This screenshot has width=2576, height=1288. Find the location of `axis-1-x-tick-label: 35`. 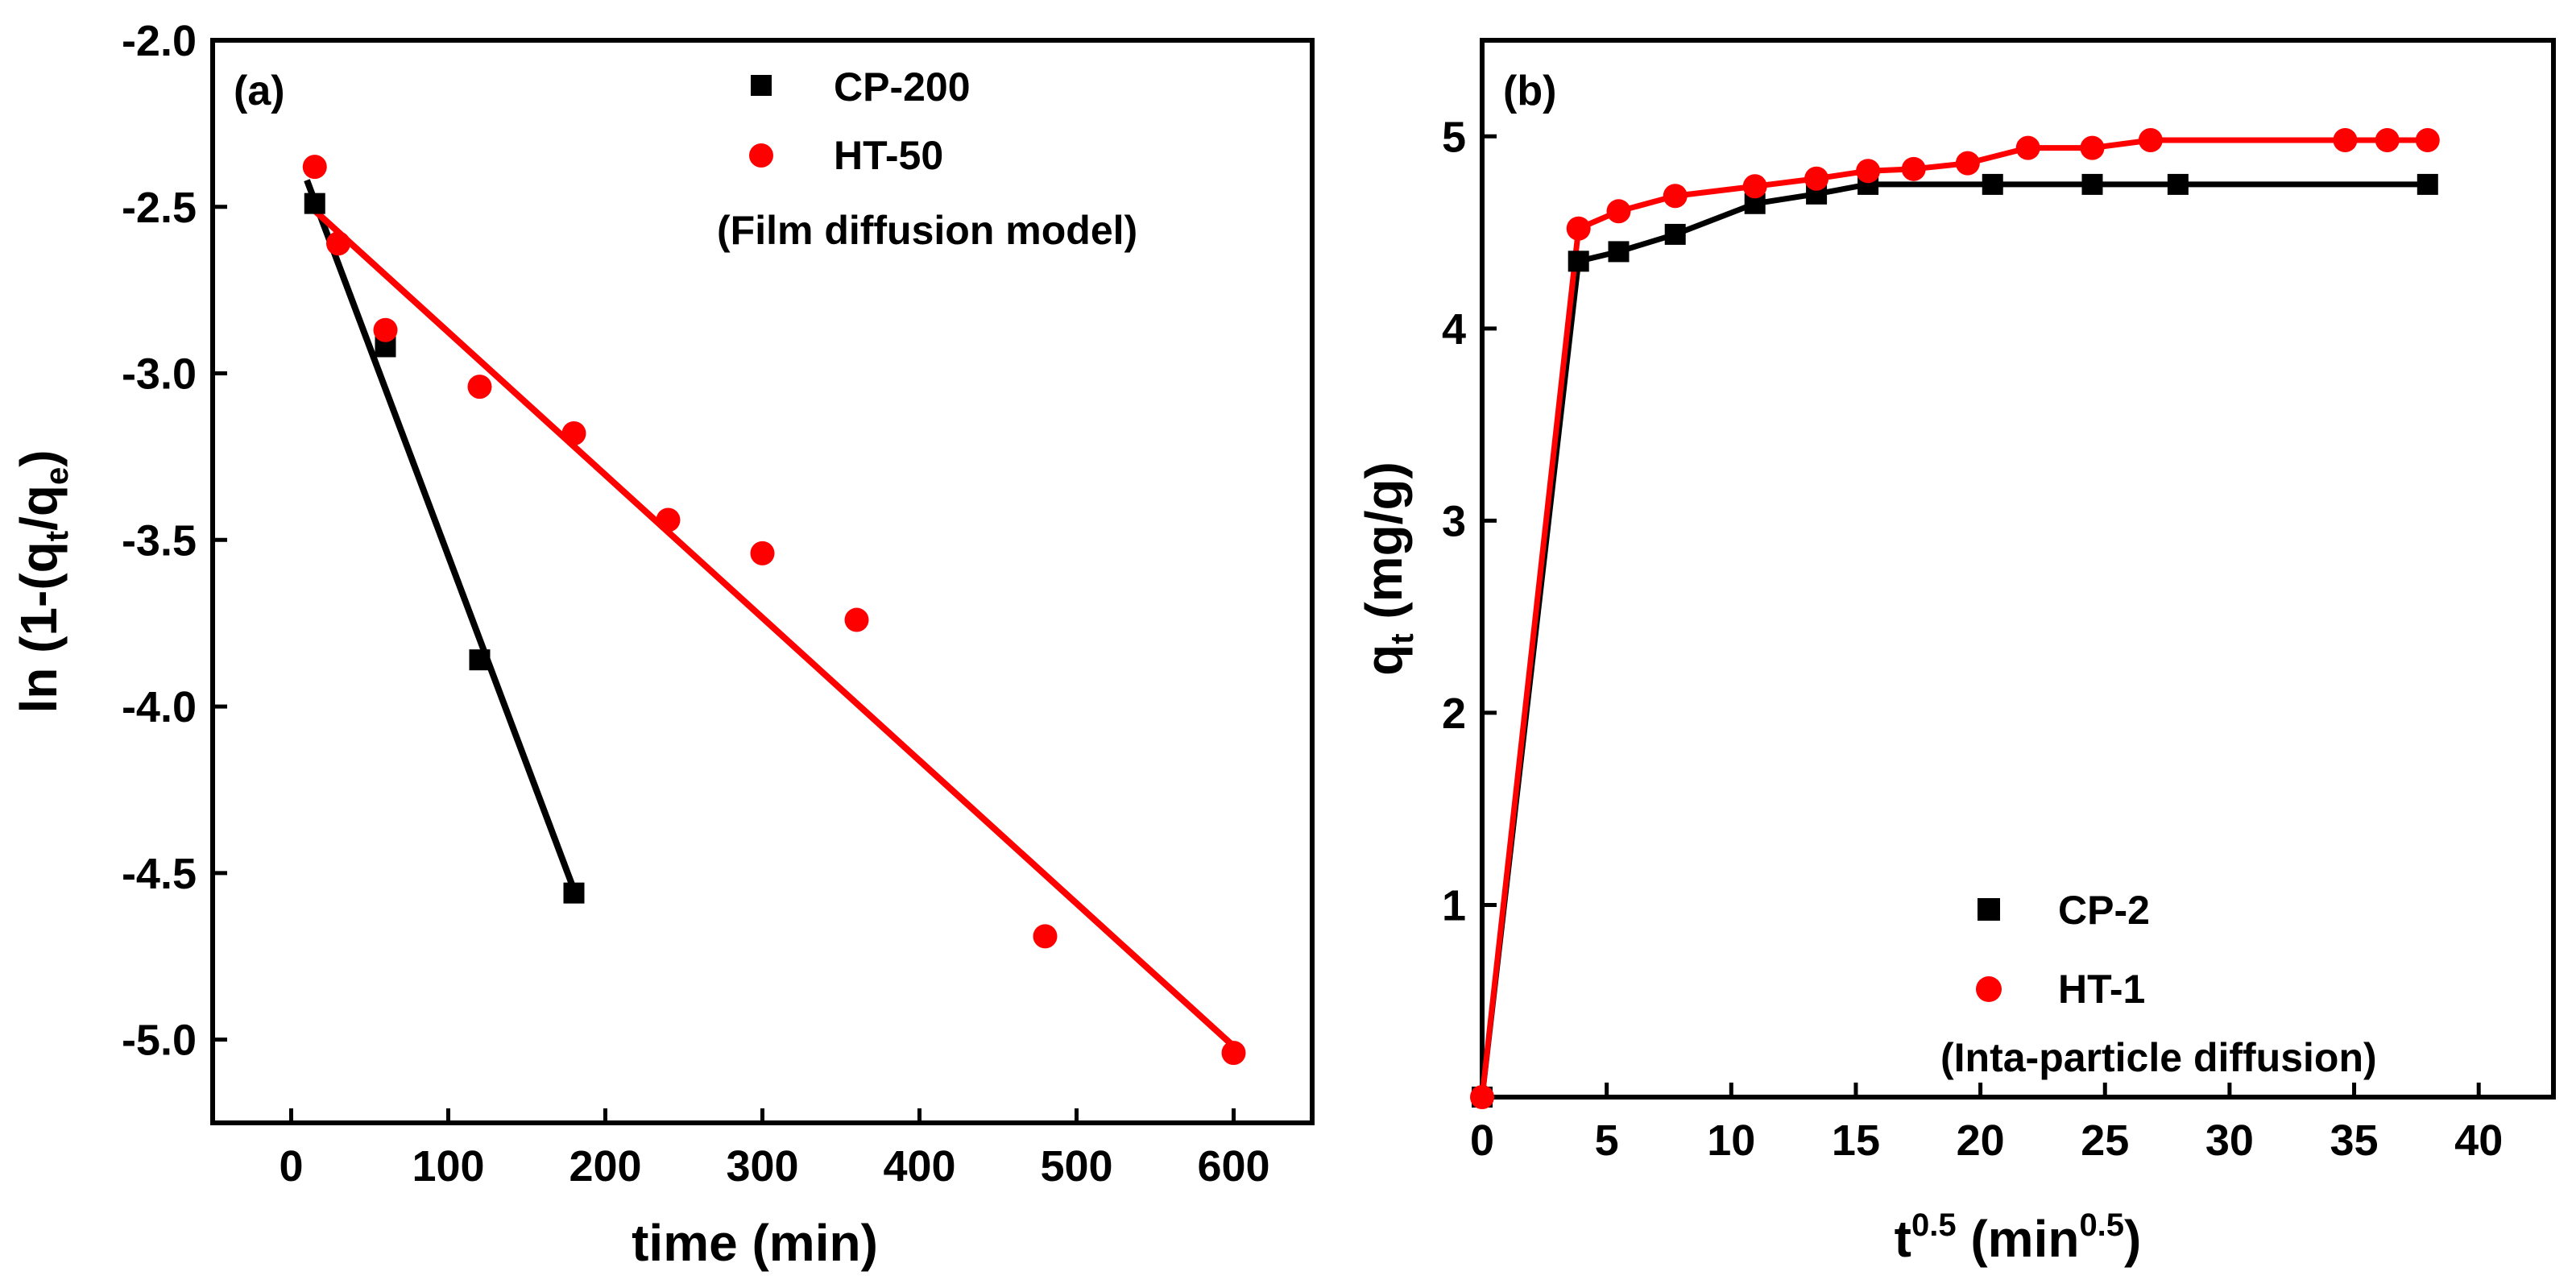

axis-1-x-tick-label: 35 is located at coordinates (2354, 1140).